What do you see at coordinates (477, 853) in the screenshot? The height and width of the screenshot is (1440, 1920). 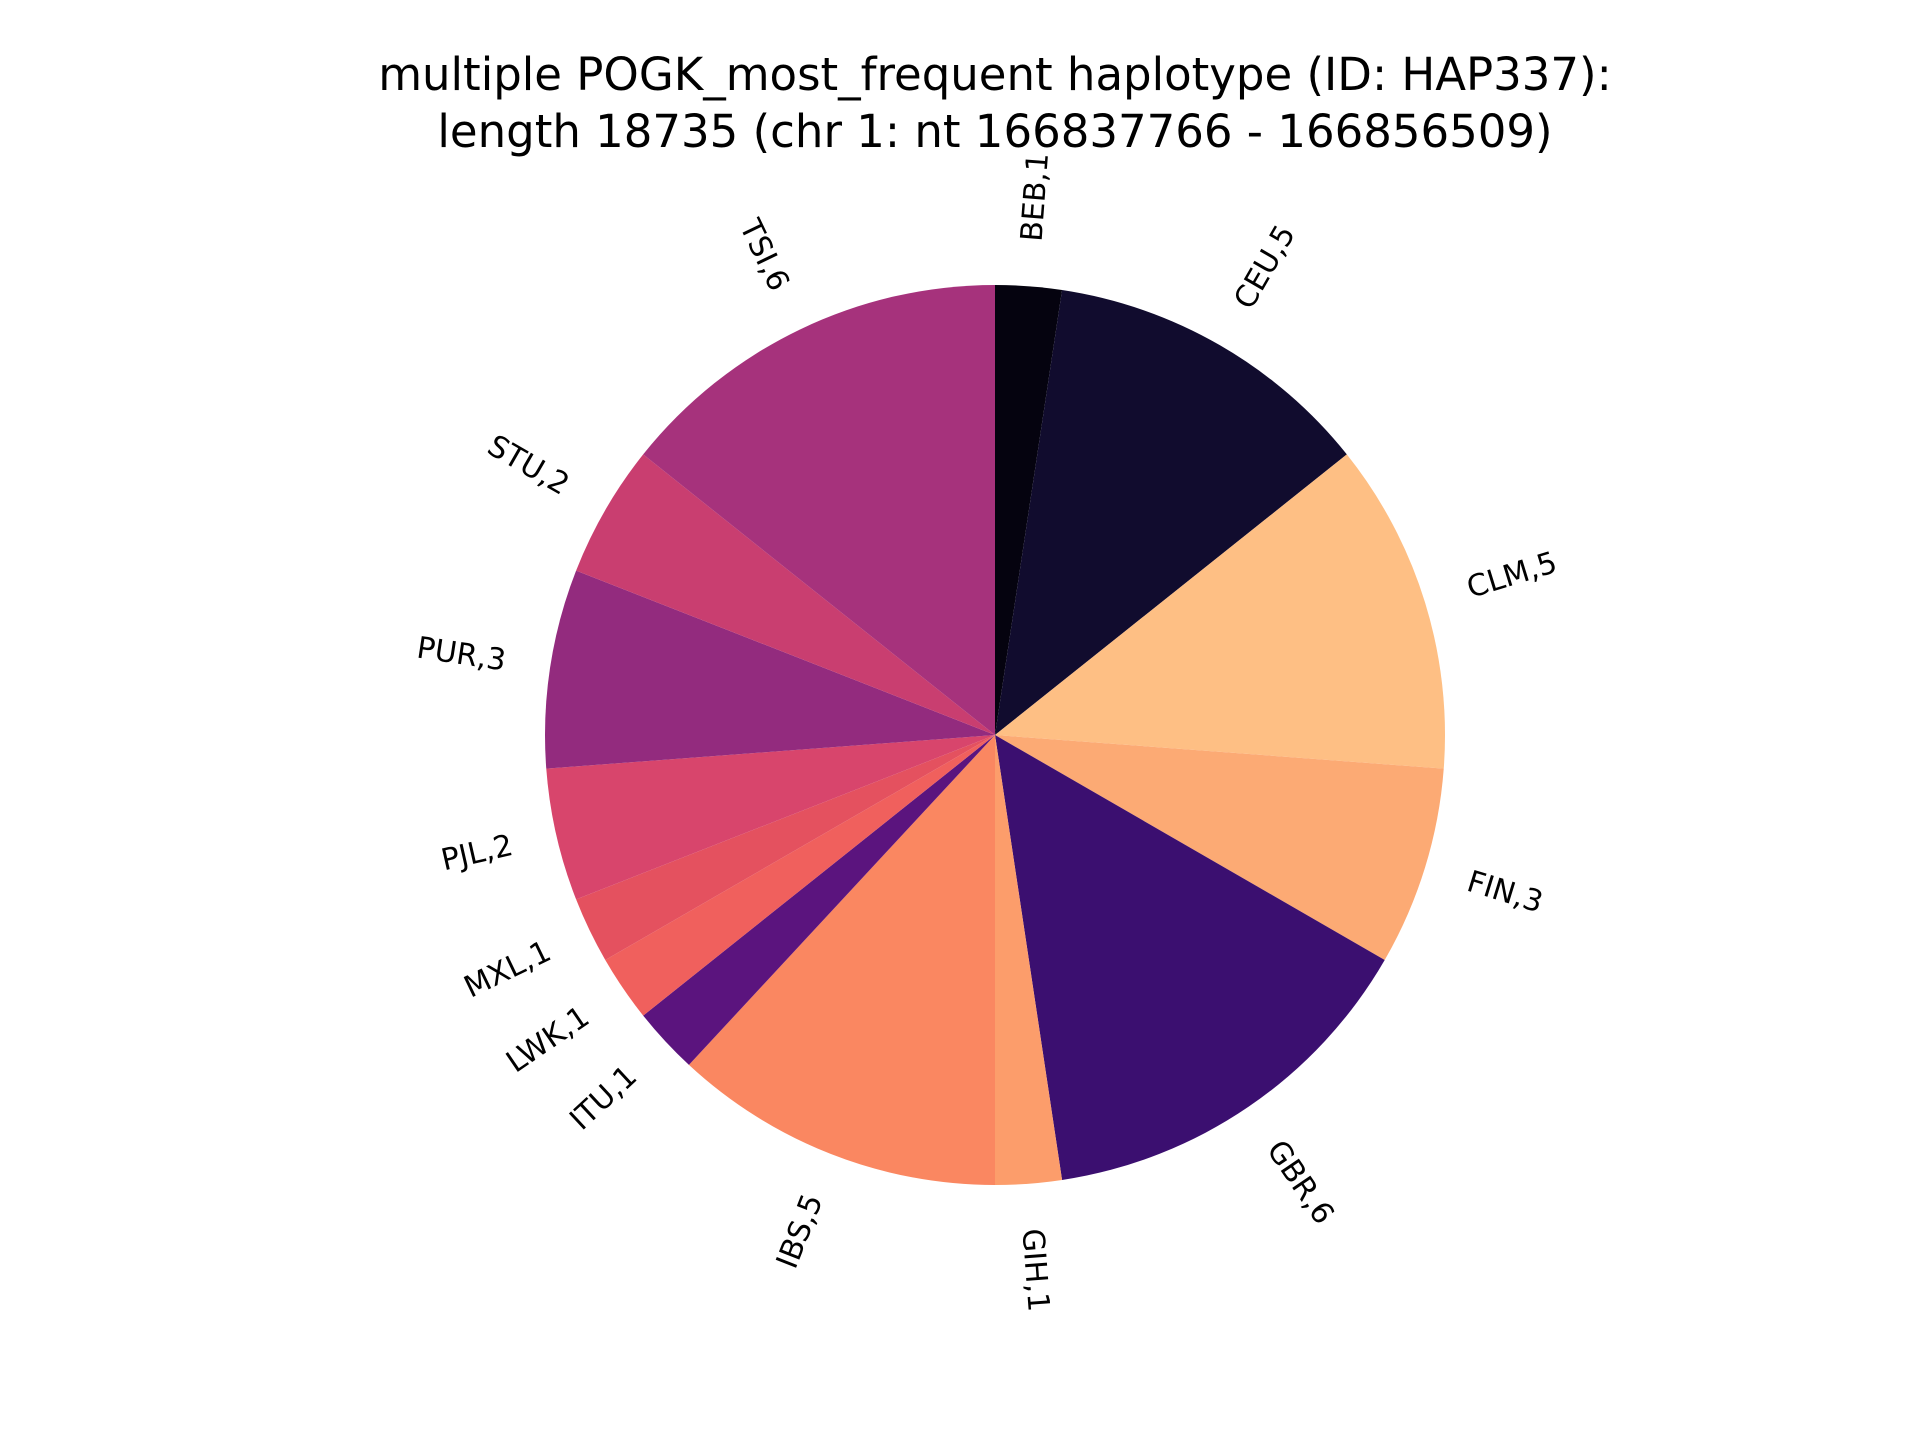 I see `pie-label-pjl: PJL,2` at bounding box center [477, 853].